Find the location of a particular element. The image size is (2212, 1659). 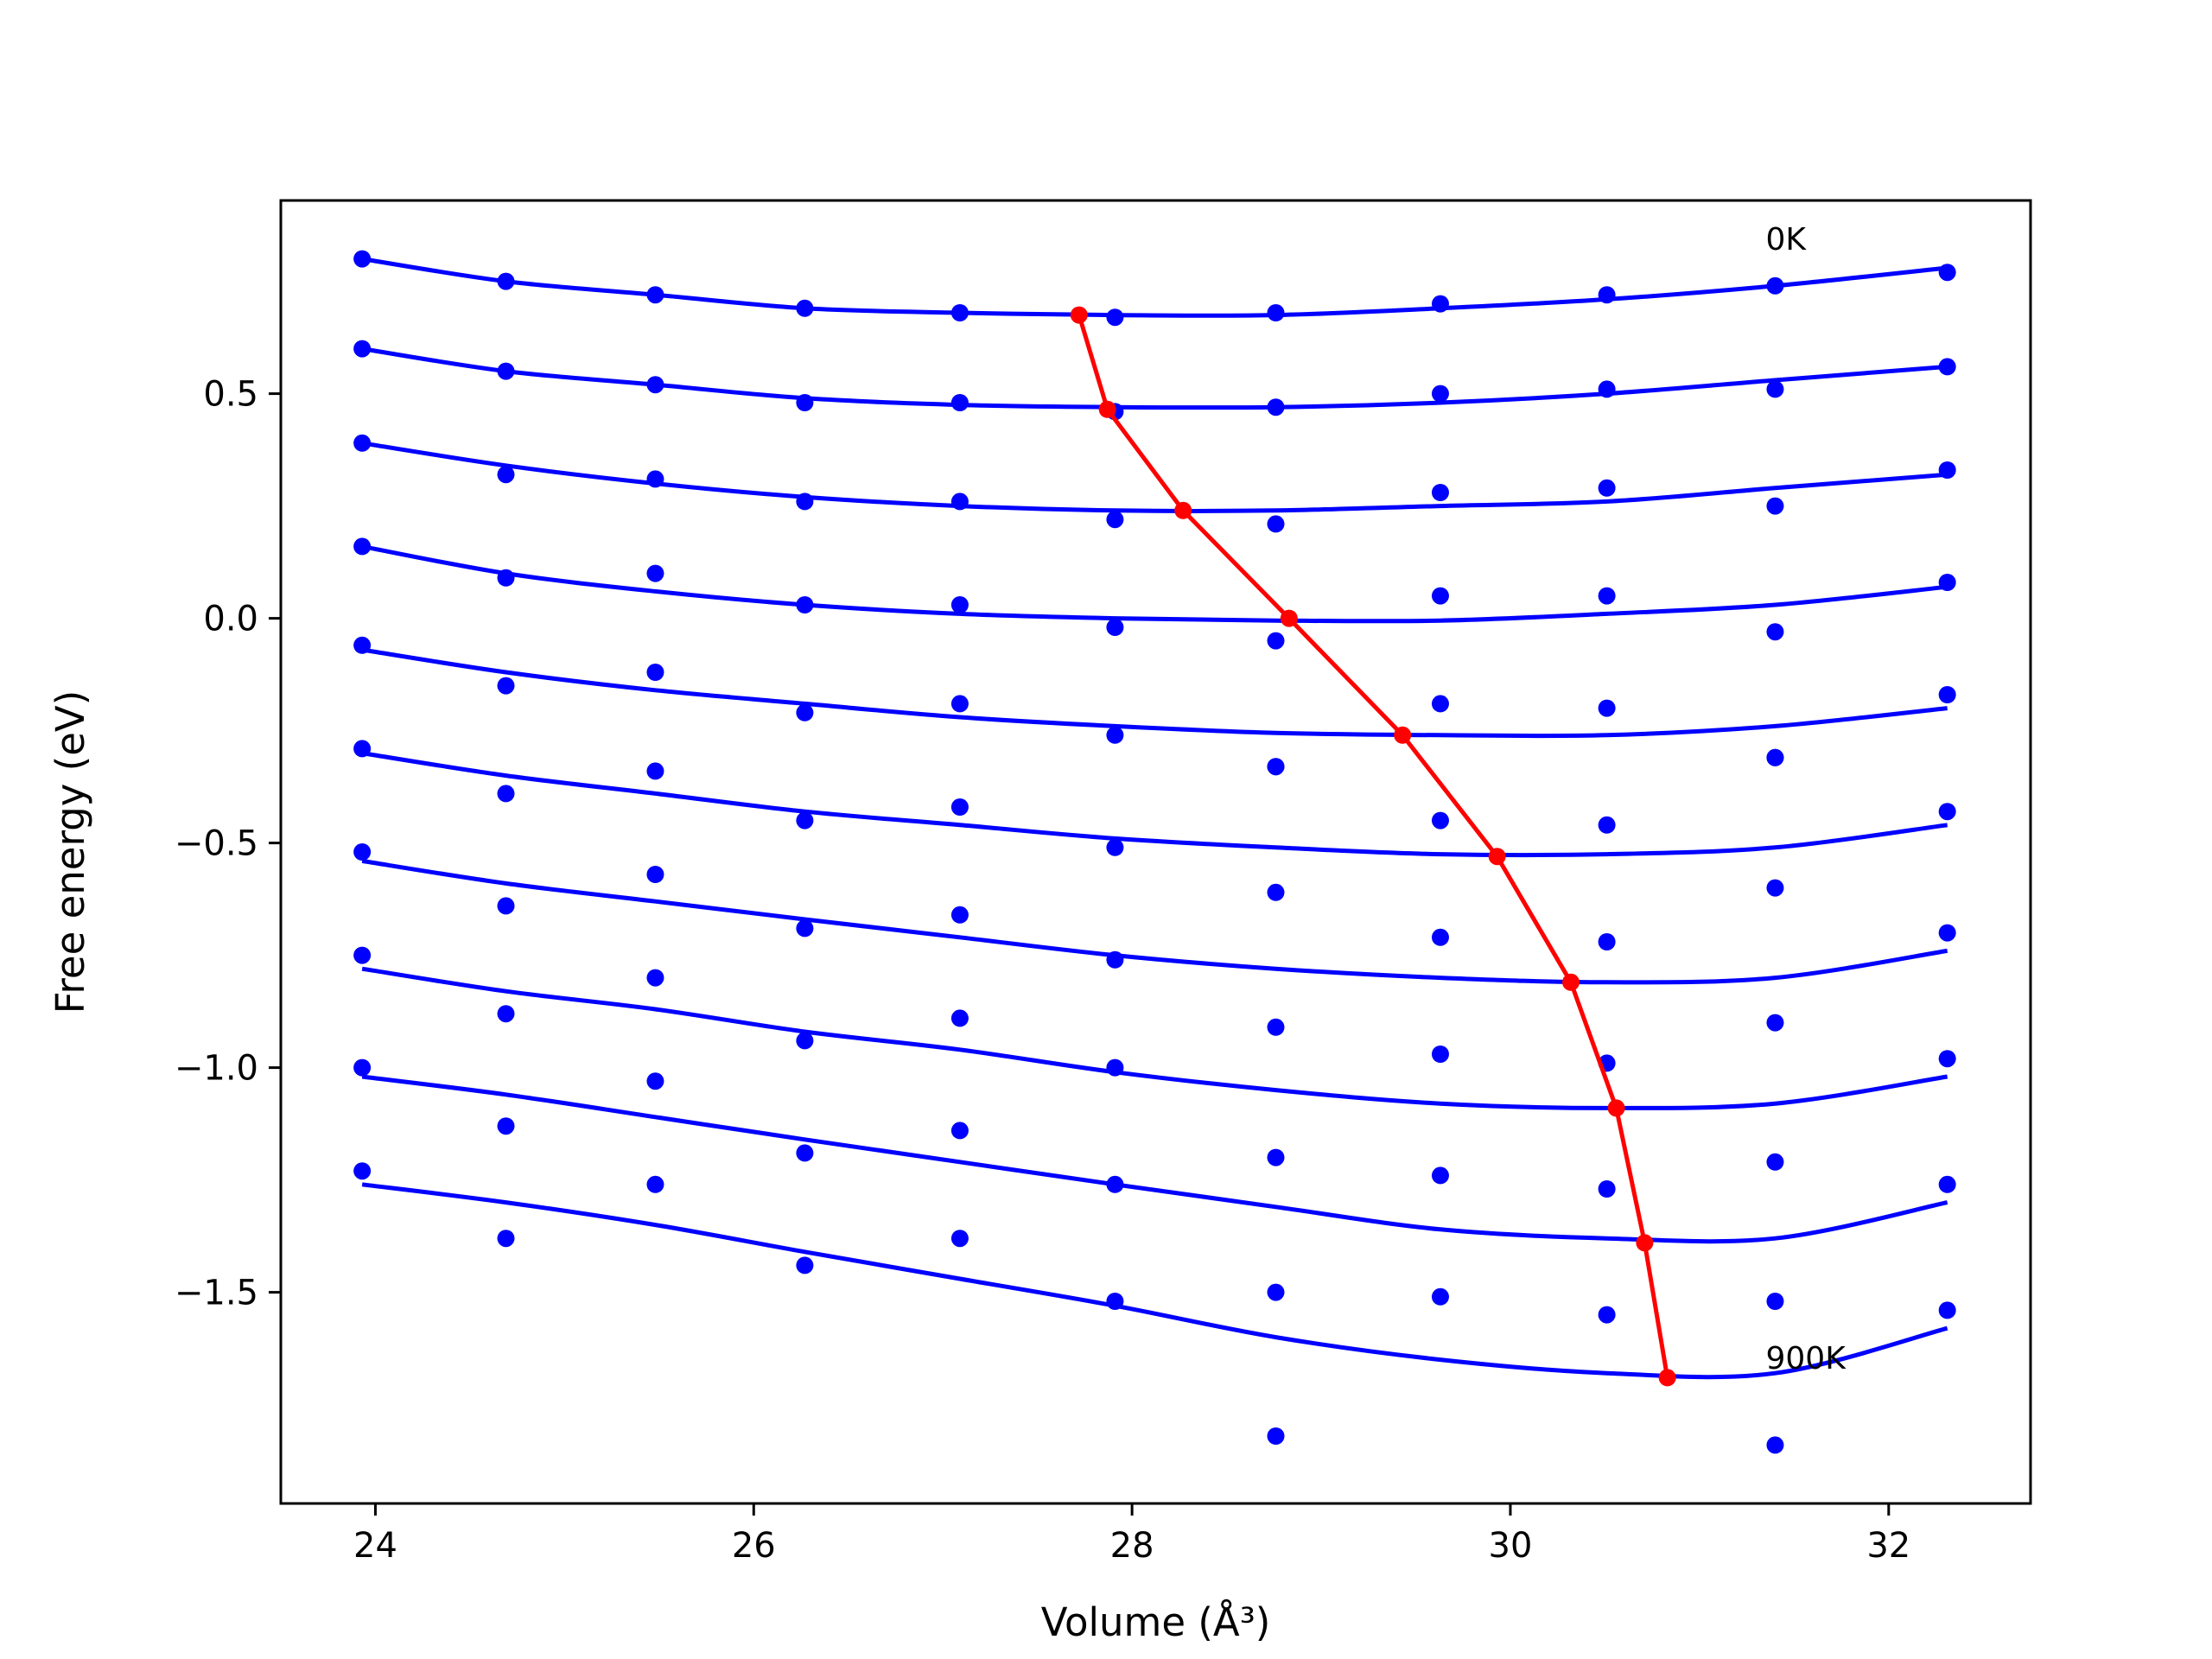

annotation-0: 0K is located at coordinates (1787, 239).